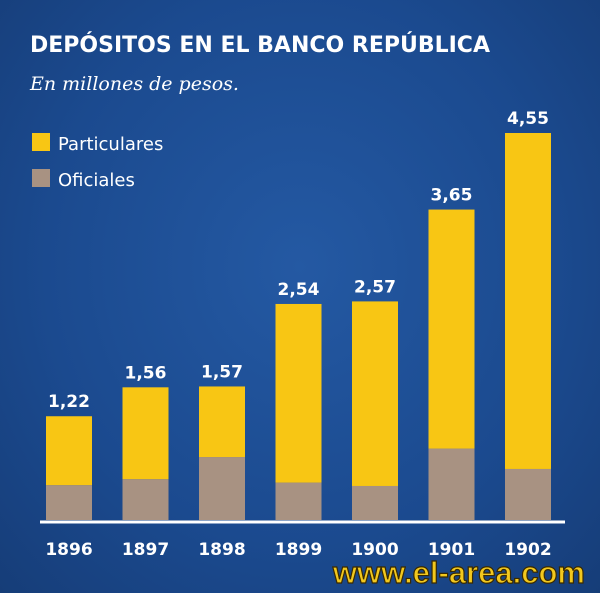 The image size is (600, 593). I want to click on x-tick-label-1900: 1900, so click(374, 550).